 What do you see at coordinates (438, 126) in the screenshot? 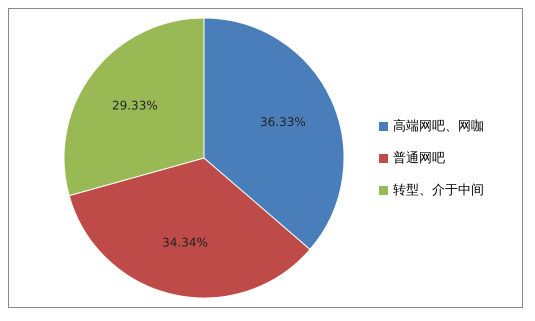
I see `legend-label: 高端网吧、网咖` at bounding box center [438, 126].